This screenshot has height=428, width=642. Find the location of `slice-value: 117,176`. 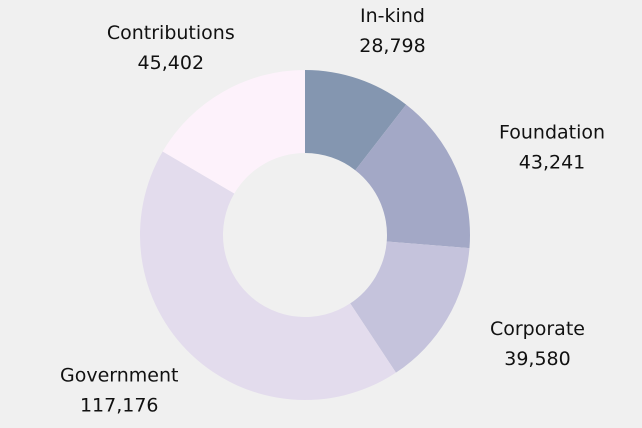

slice-value: 117,176 is located at coordinates (119, 406).